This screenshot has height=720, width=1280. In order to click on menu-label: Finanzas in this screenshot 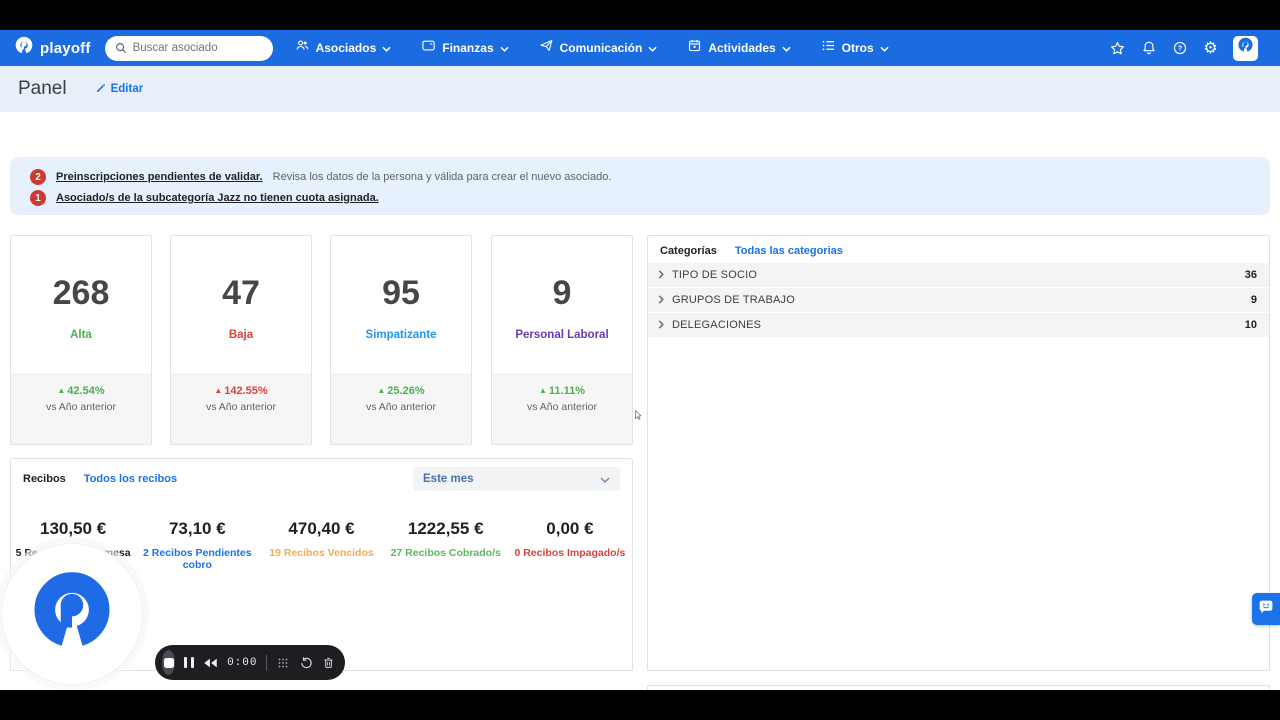, I will do `click(468, 48)`.